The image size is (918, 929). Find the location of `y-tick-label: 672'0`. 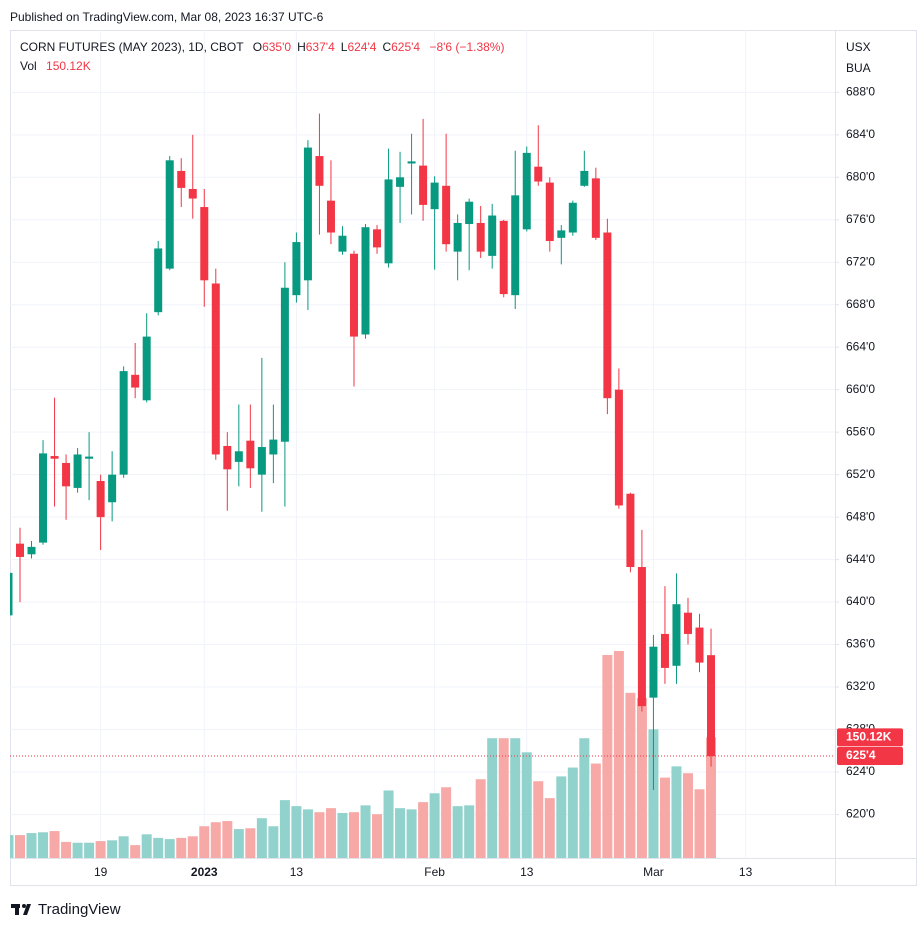

y-tick-label: 672'0 is located at coordinates (860, 261).